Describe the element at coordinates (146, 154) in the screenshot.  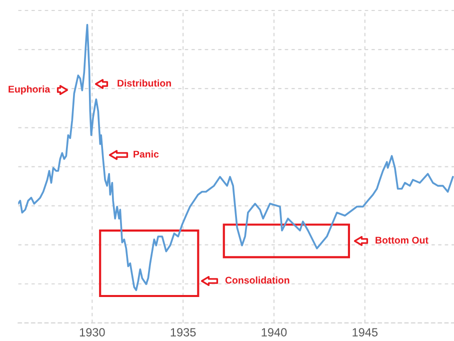
I see `annotation: Panic` at that location.